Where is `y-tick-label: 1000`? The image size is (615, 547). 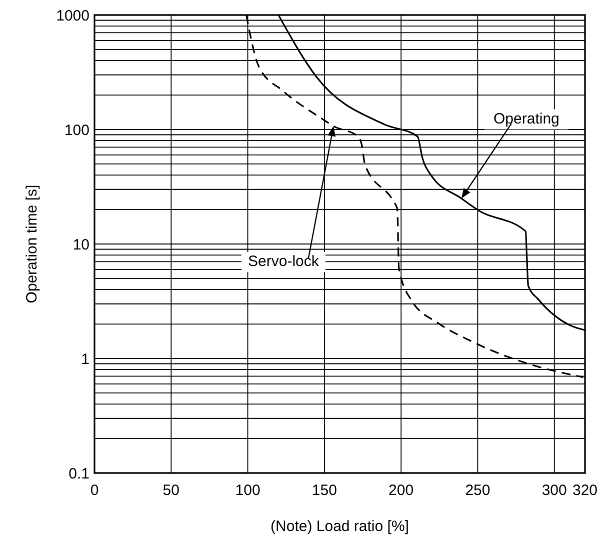
y-tick-label: 1000 is located at coordinates (73, 15).